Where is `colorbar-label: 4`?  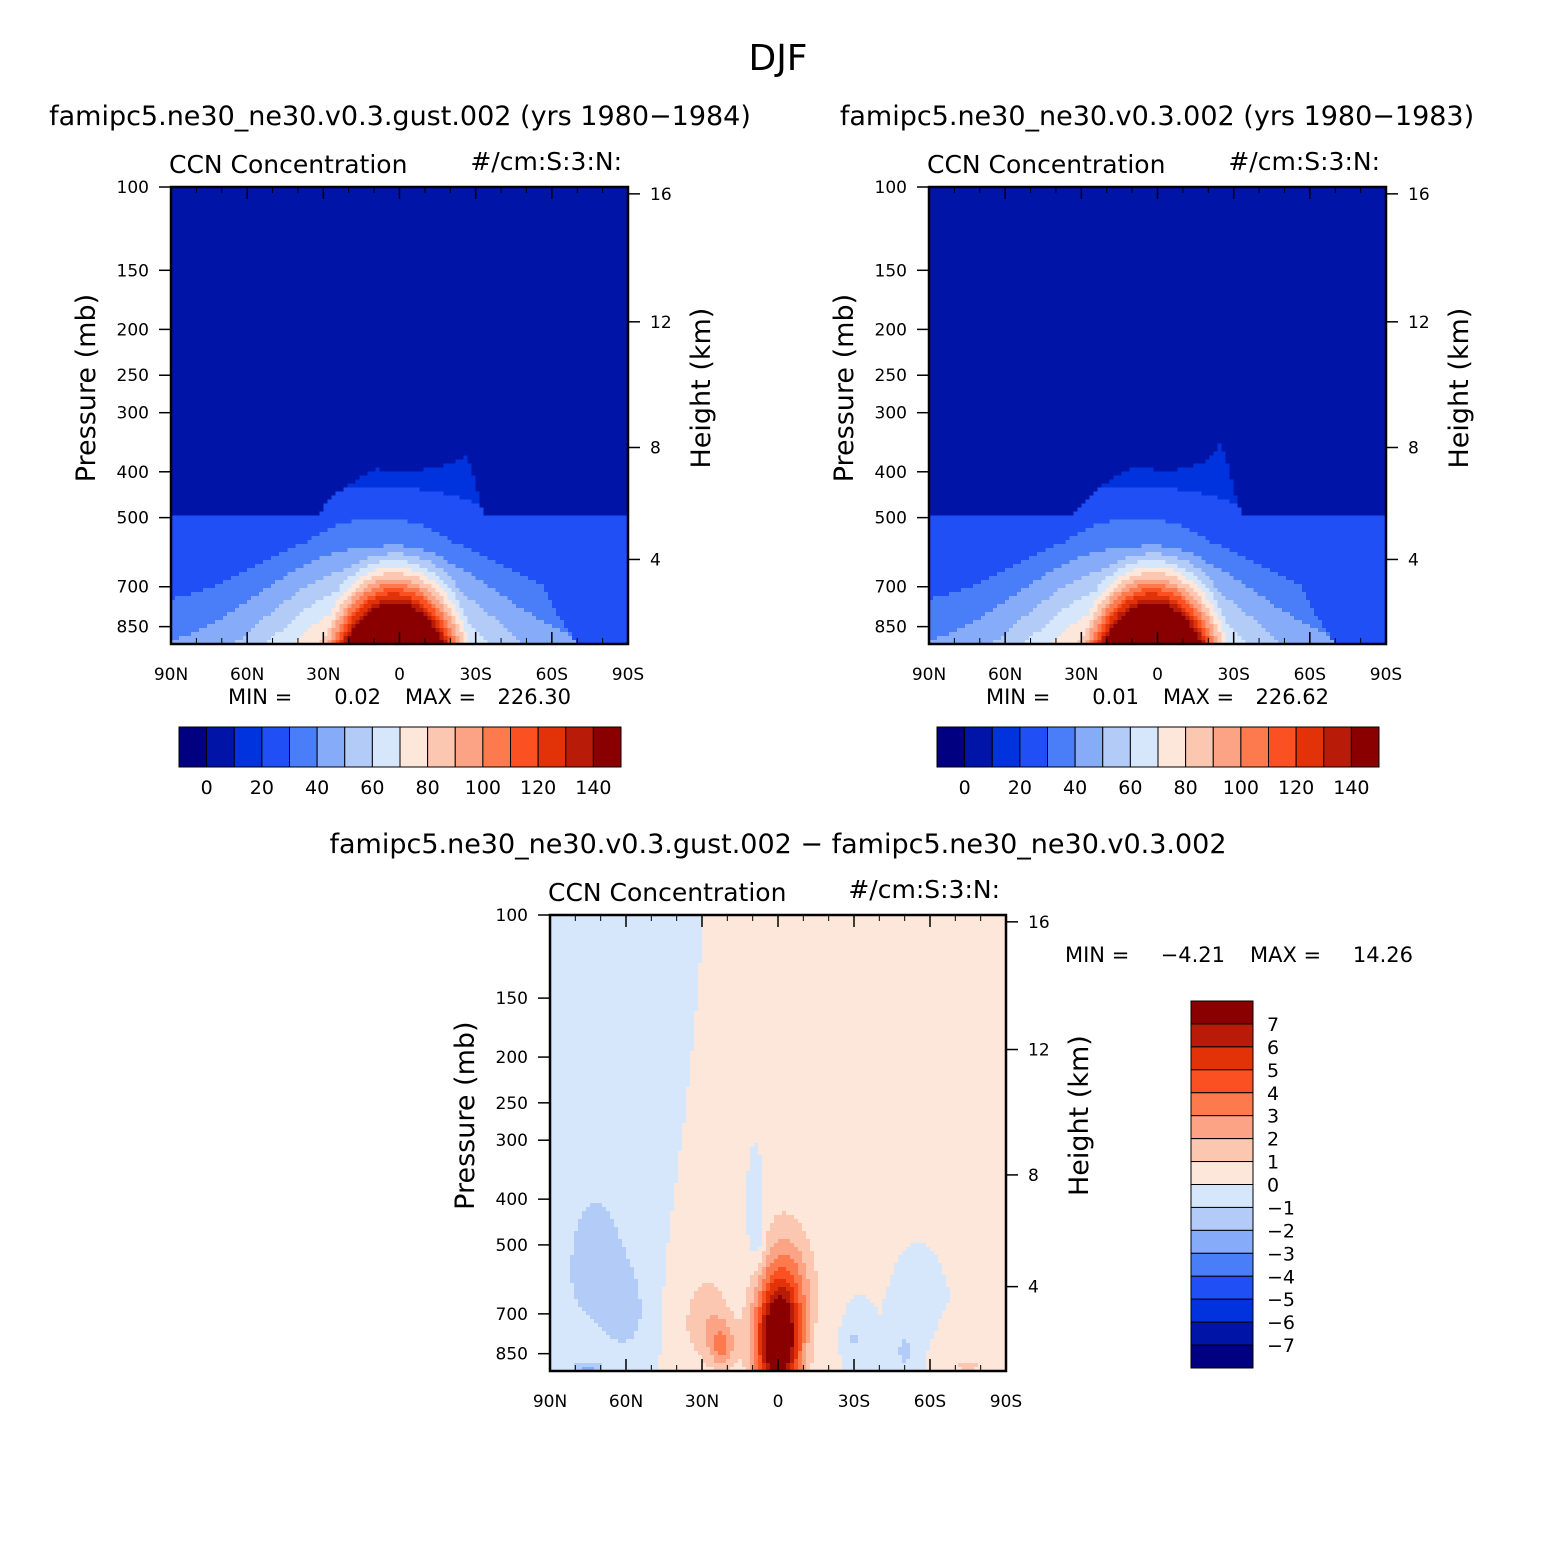
colorbar-label: 4 is located at coordinates (1273, 1094).